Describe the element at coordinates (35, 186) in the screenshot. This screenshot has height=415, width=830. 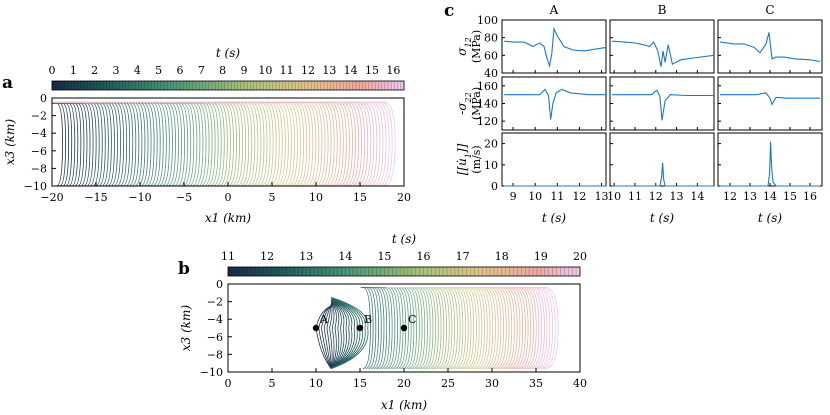
I see `y-tick-a-label: −10` at that location.